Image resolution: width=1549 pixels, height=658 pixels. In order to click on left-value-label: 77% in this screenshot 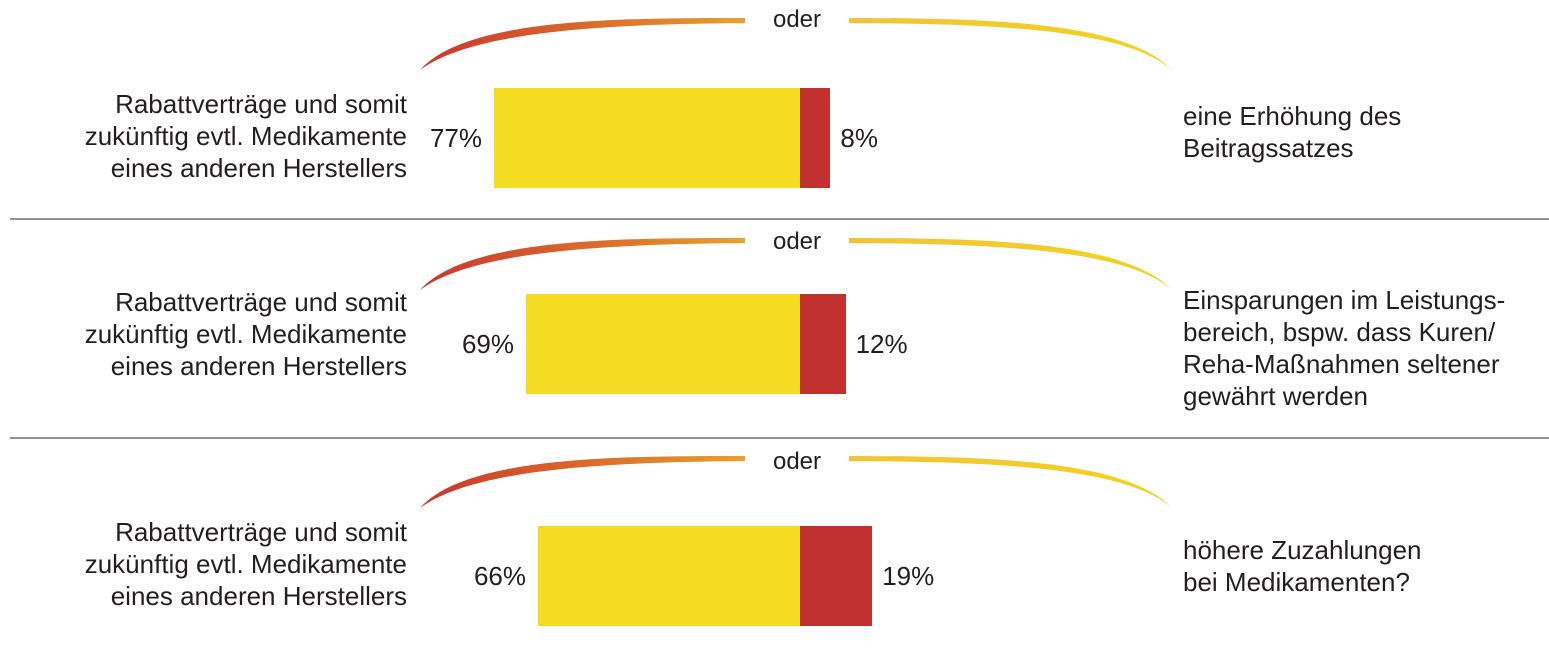, I will do `click(455, 138)`.